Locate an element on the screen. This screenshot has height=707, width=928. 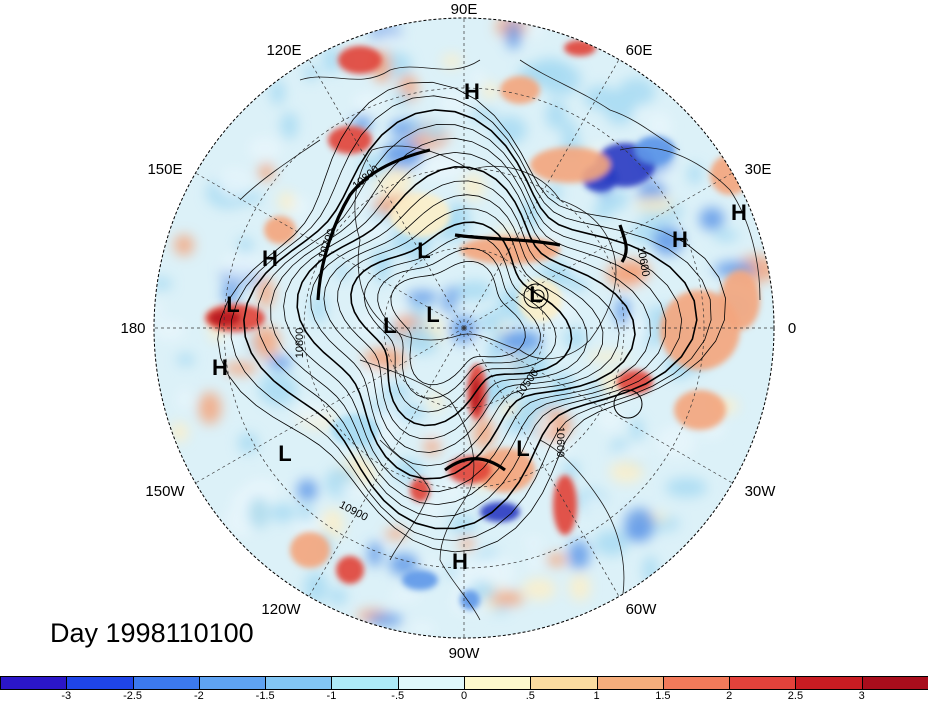
colorbar-tick-label: 2.5 is located at coordinates (795, 696).